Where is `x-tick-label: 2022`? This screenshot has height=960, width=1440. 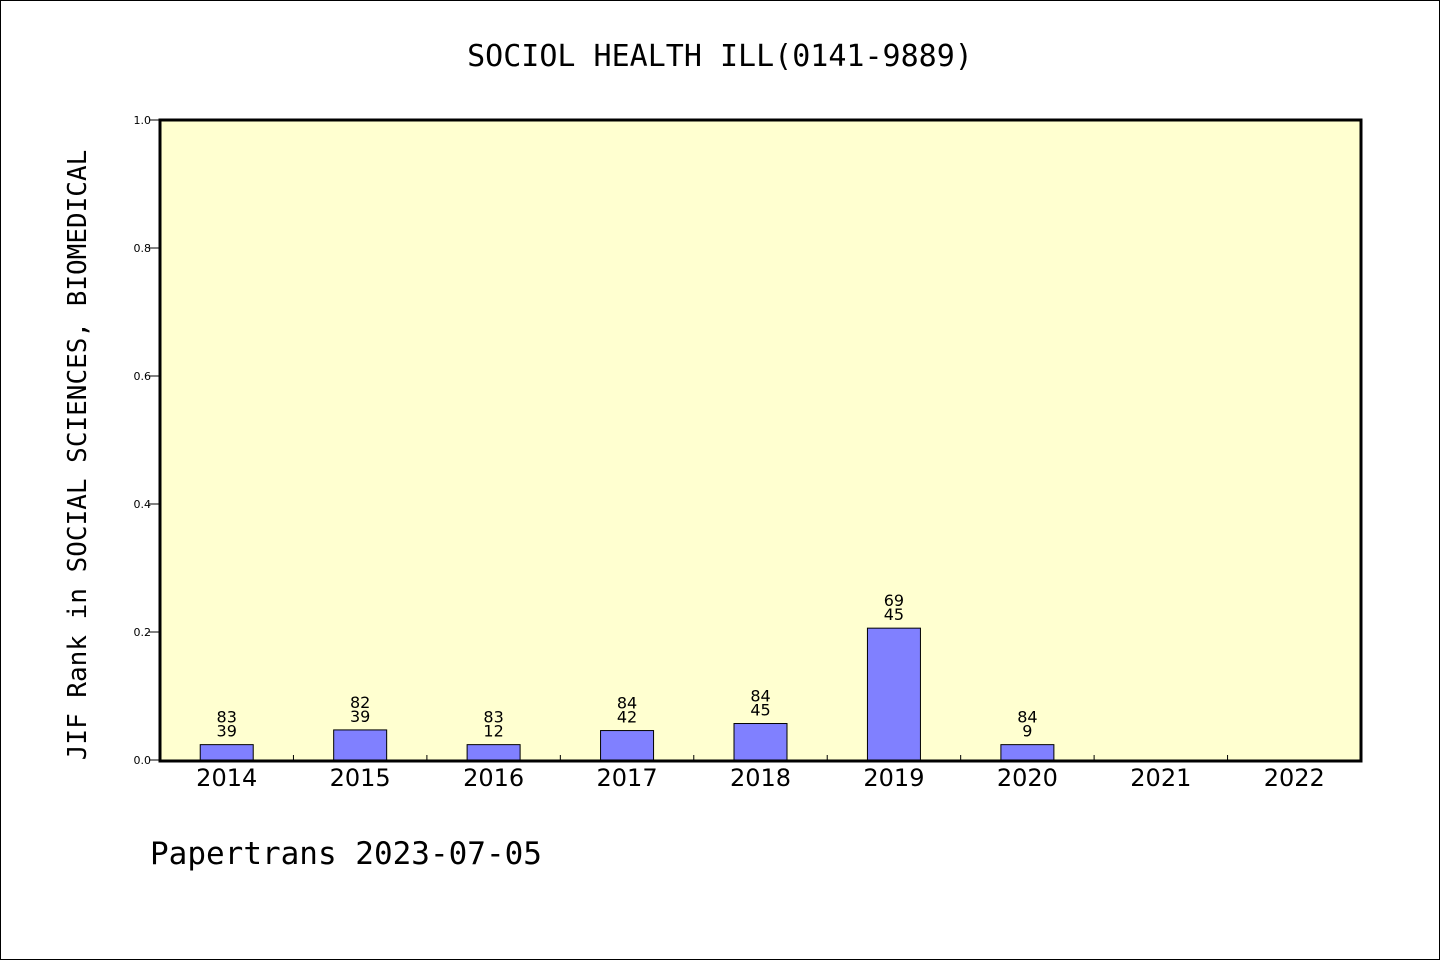 x-tick-label: 2022 is located at coordinates (1294, 778).